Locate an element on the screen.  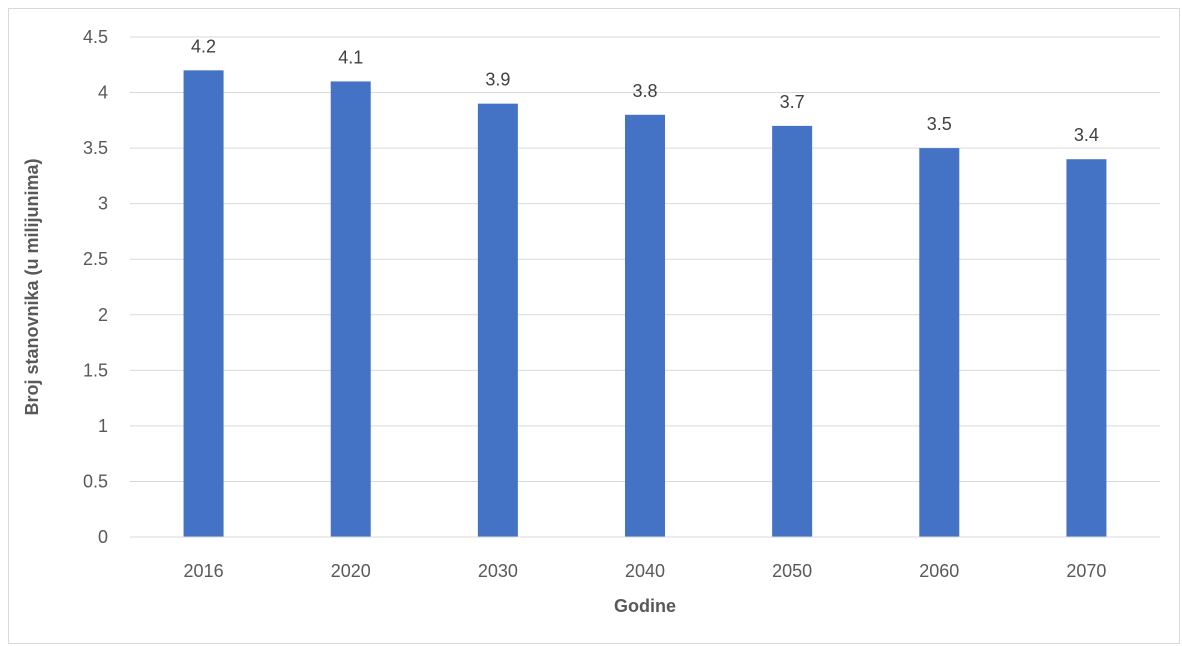
x-tick-label: 2020 is located at coordinates (351, 571).